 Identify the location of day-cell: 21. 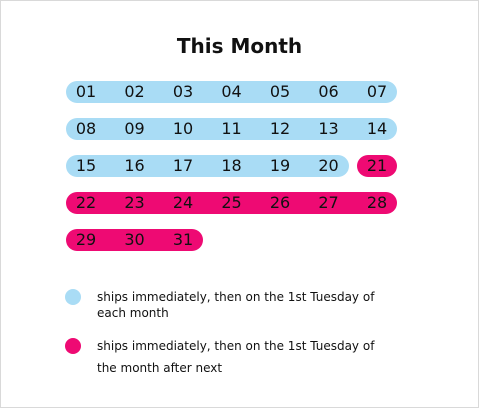
(377, 165).